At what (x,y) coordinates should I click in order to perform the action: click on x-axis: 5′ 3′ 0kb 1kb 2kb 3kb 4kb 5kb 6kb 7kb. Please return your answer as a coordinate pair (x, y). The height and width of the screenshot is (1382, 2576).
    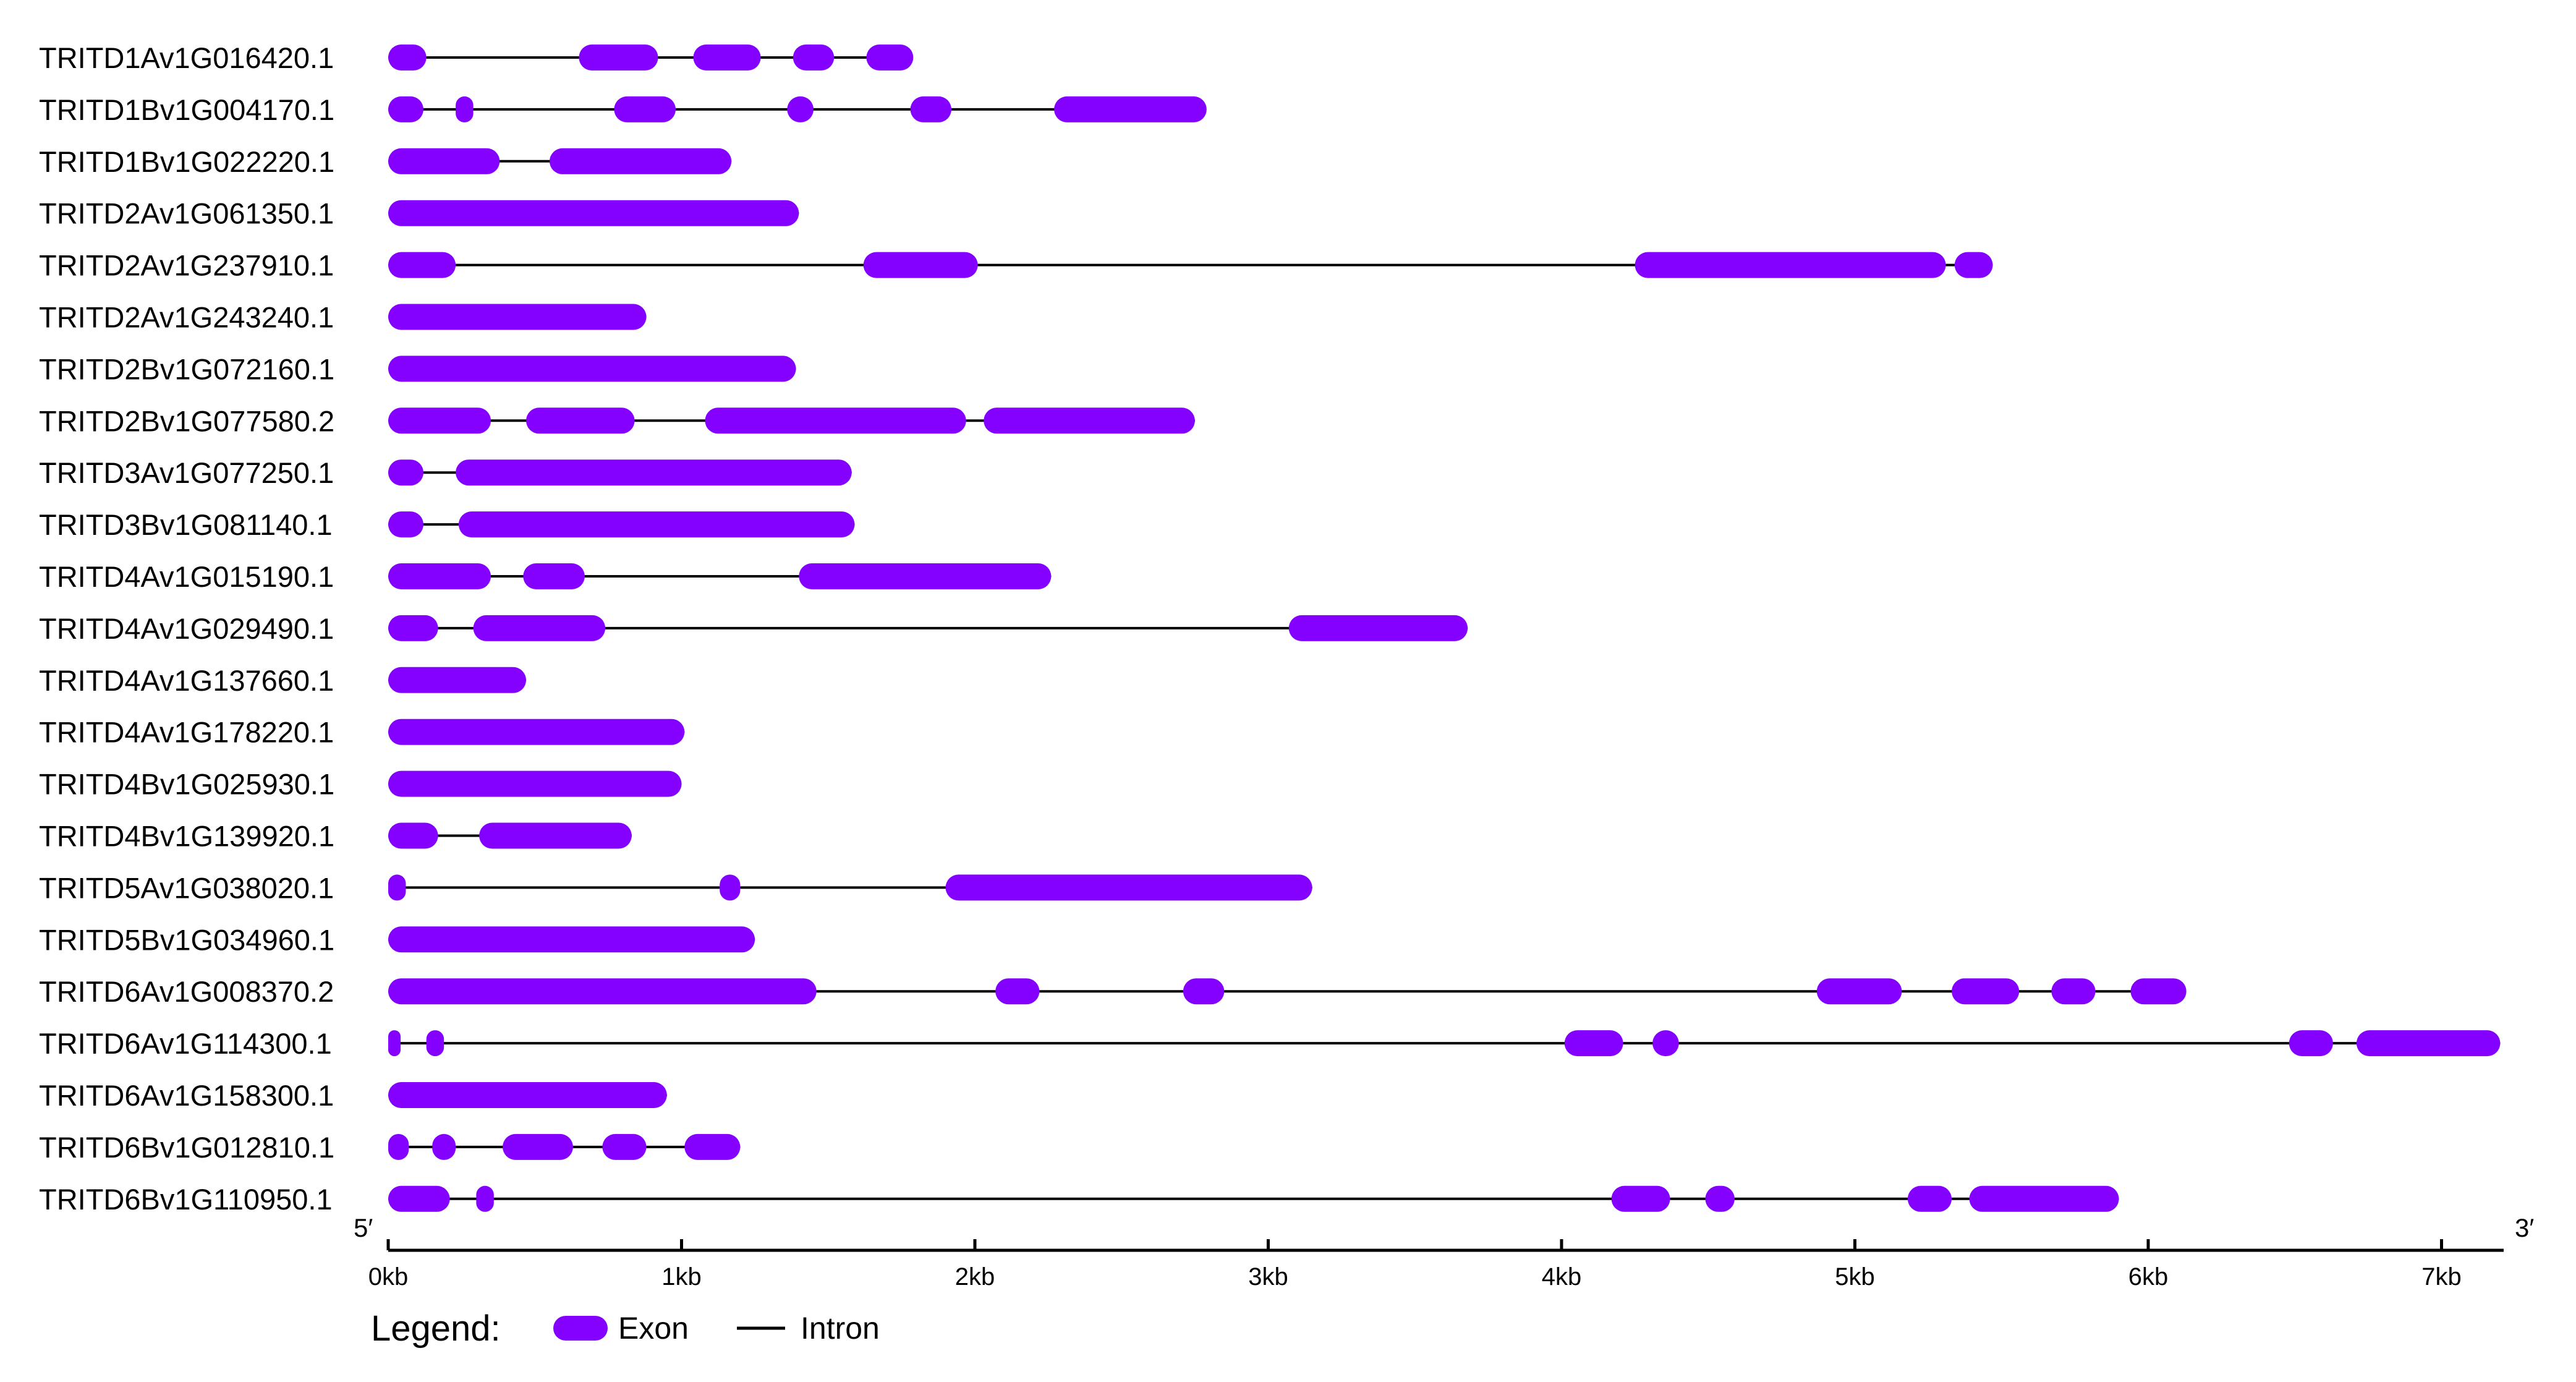
    Looking at the image, I should click on (1444, 1252).